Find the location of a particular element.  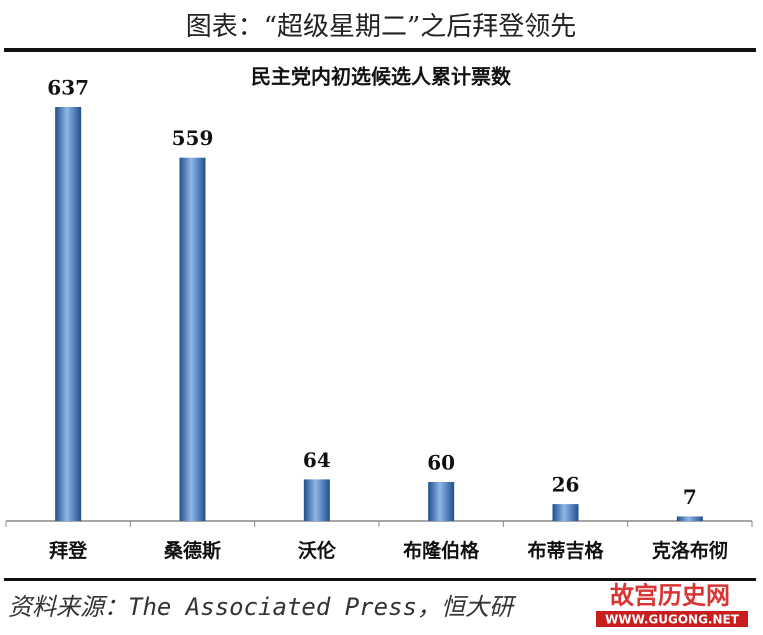

value-label: 637 is located at coordinates (68, 88).